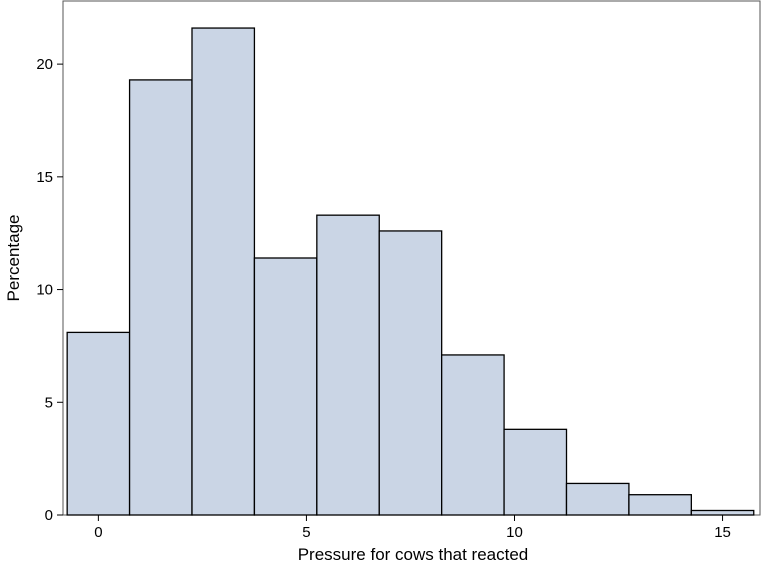 This screenshot has height=565, width=765. I want to click on x-tick-label: 10, so click(514, 532).